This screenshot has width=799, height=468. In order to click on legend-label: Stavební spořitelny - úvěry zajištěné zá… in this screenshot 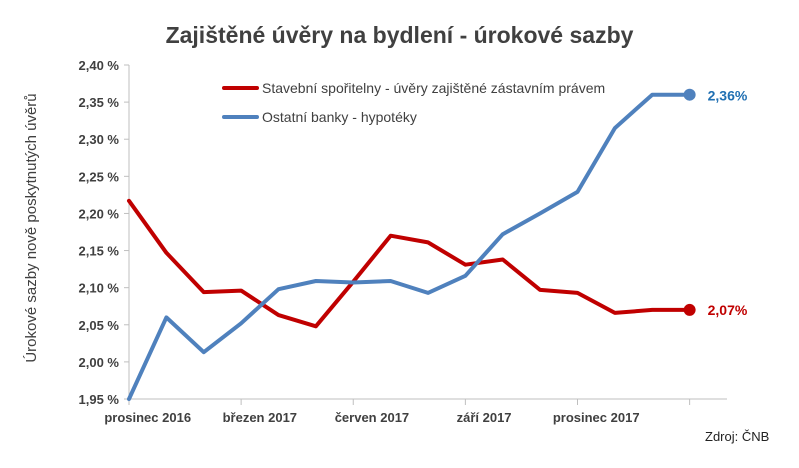, I will do `click(433, 88)`.